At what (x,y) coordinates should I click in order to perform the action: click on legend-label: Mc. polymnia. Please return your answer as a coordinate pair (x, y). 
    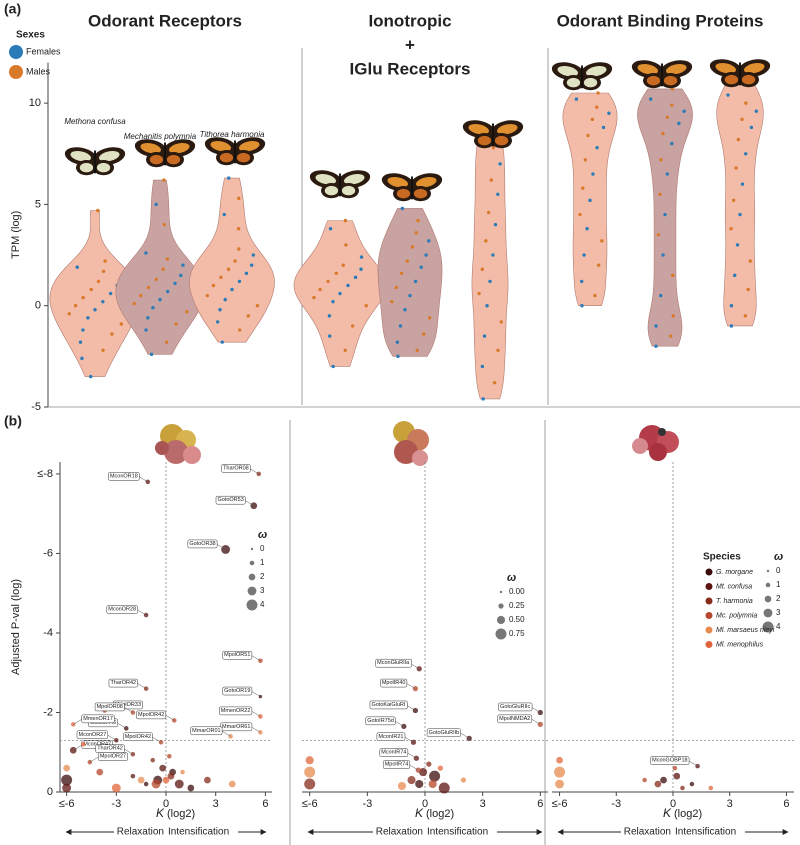
    Looking at the image, I should click on (736, 615).